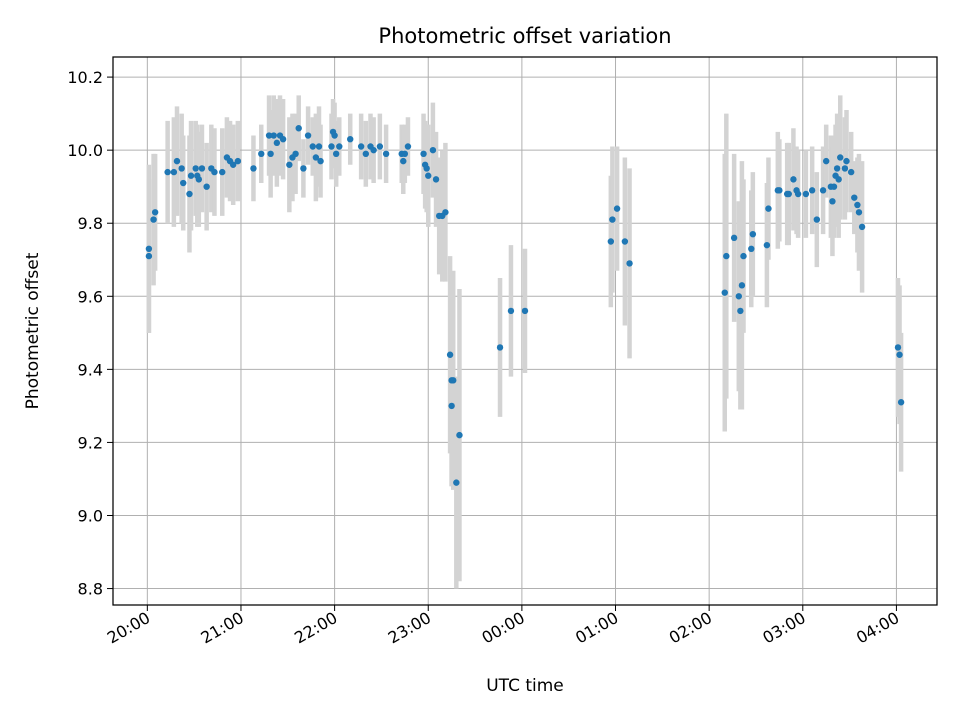 This screenshot has width=960, height=720. What do you see at coordinates (524, 36) in the screenshot?
I see `chart-title: Photometric offset variation` at bounding box center [524, 36].